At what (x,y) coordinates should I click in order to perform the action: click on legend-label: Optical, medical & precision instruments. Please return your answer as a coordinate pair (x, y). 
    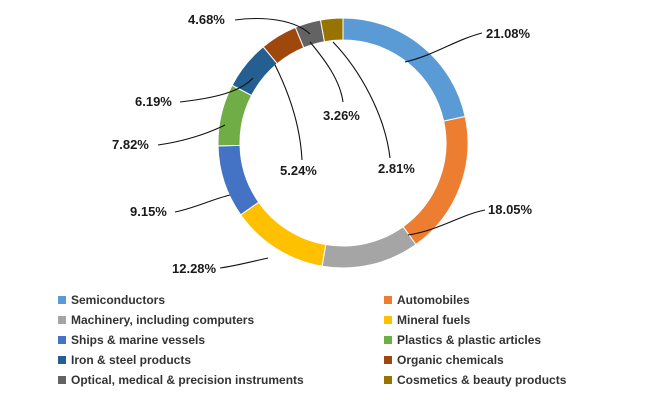
    Looking at the image, I should click on (187, 380).